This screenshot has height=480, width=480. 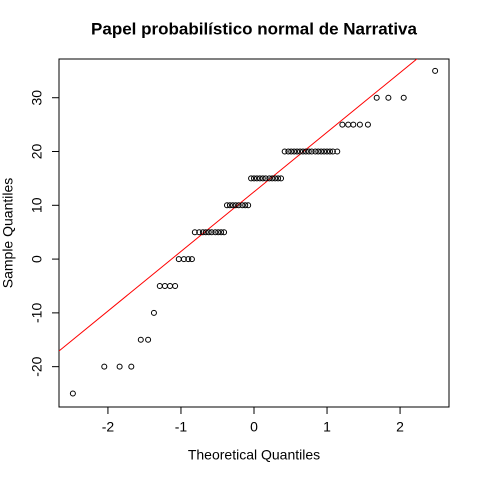 What do you see at coordinates (181, 427) in the screenshot?
I see `x-tick-label: -1` at bounding box center [181, 427].